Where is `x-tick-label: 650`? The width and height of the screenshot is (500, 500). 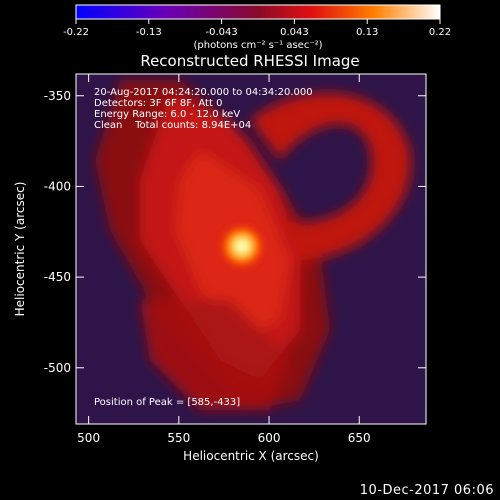
x-tick-label: 650 is located at coordinates (359, 438).